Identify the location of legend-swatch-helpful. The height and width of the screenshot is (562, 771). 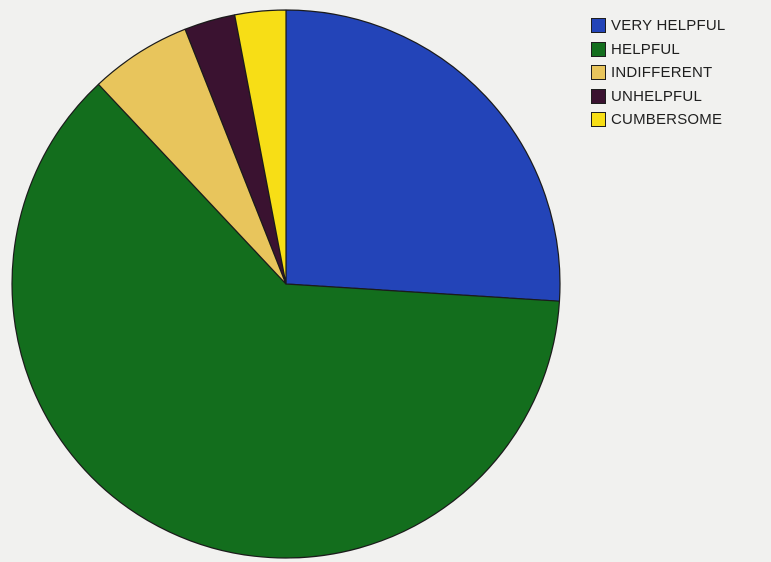
(598, 49).